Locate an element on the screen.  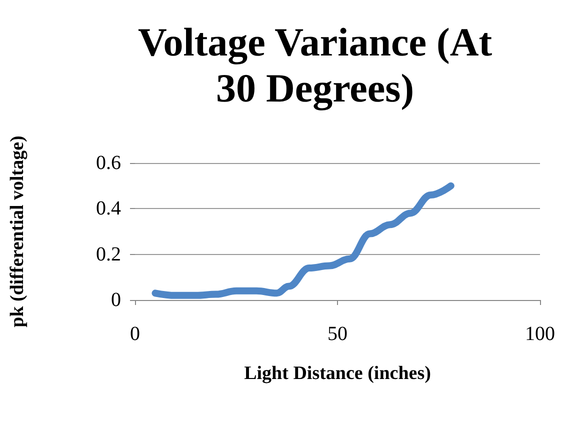
y-axis-title: pk (differential voltage) is located at coordinates (17, 232).